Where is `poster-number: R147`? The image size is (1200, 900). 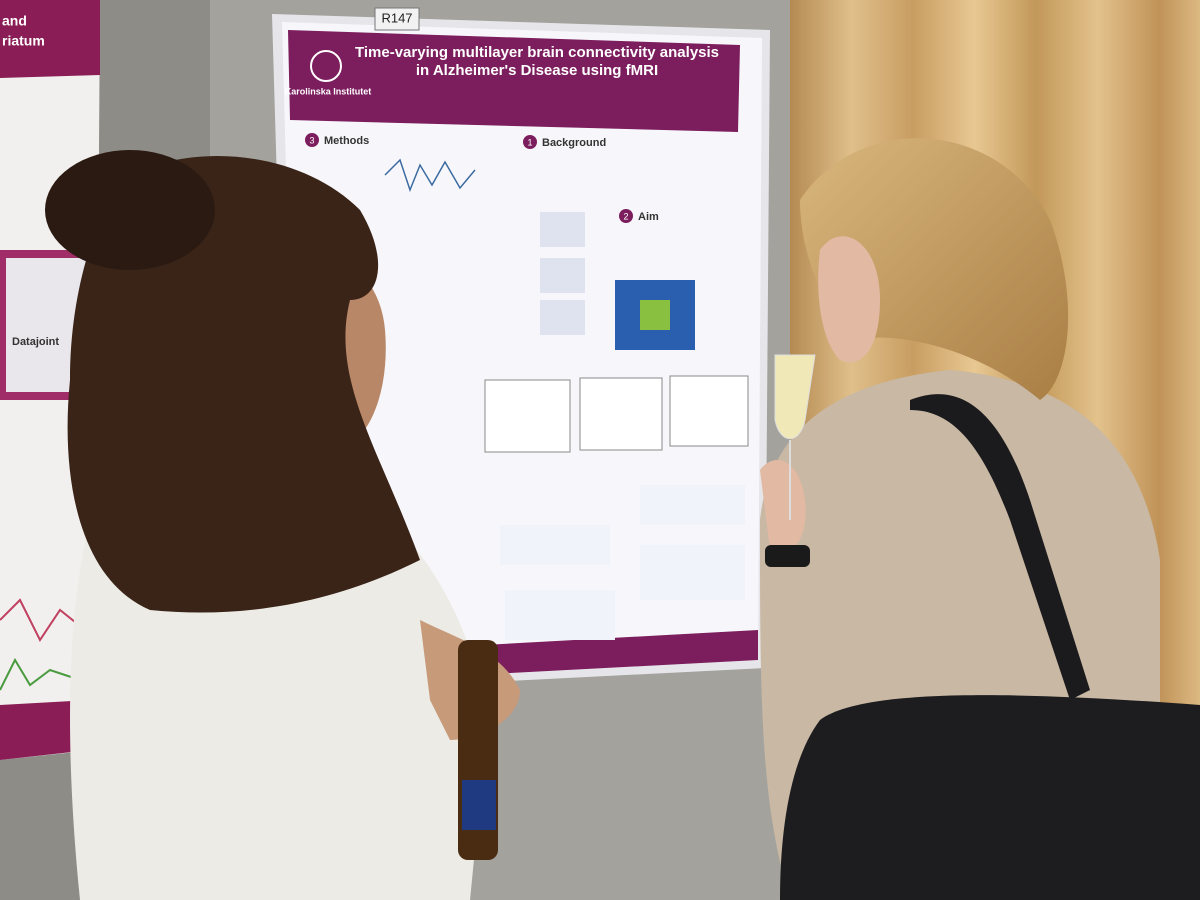
poster-number: R147 is located at coordinates (396, 17).